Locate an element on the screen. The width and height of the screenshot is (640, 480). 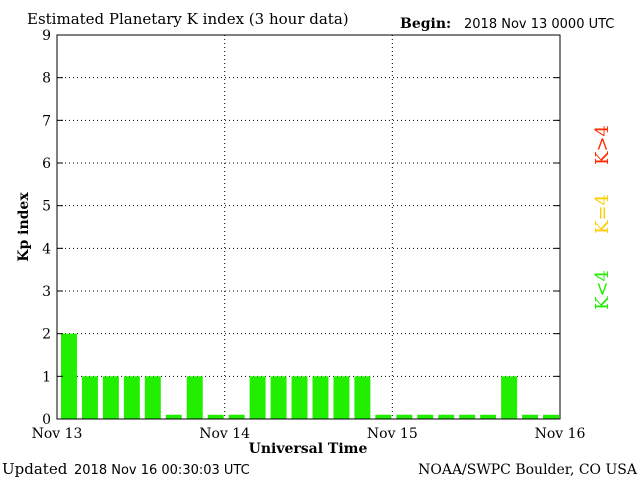
kp-bar: Nov 14 09: 1 is located at coordinates (299, 397).